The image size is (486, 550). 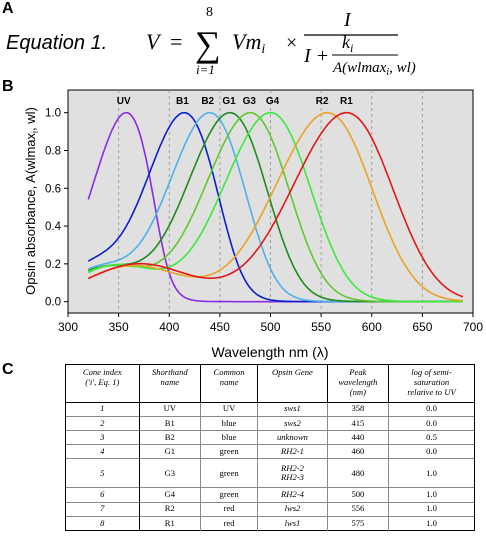 What do you see at coordinates (357, 451) in the screenshot?
I see `peak-wavelength-cell: 460` at bounding box center [357, 451].